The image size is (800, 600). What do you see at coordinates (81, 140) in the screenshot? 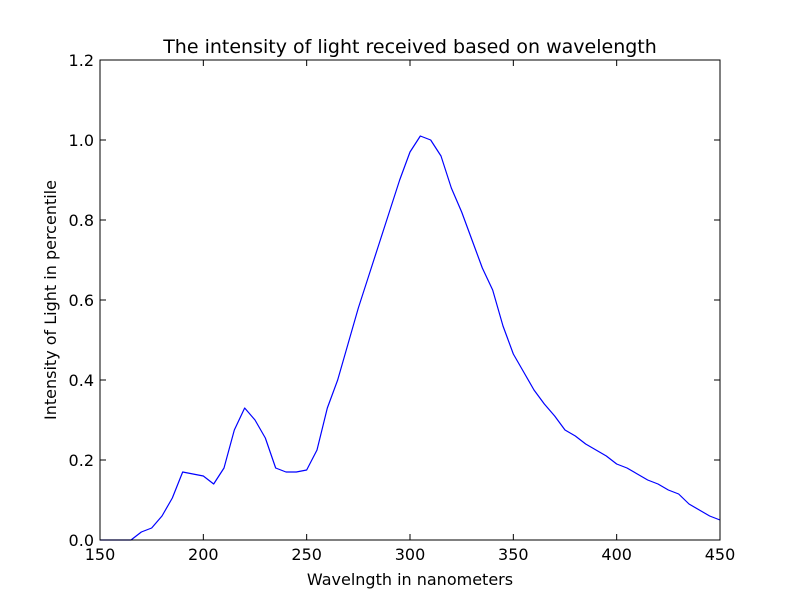
I see `y-tick-label: 1.0` at bounding box center [81, 140].